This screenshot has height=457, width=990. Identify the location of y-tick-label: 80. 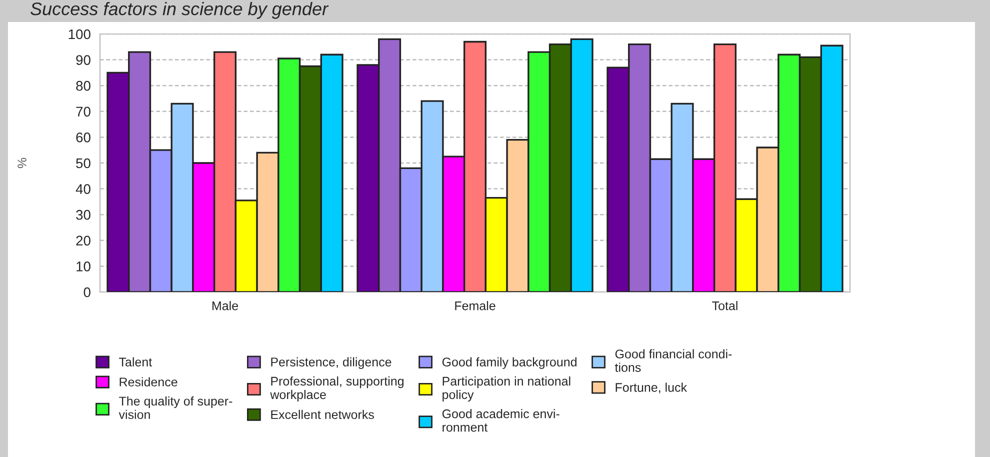
(83, 85).